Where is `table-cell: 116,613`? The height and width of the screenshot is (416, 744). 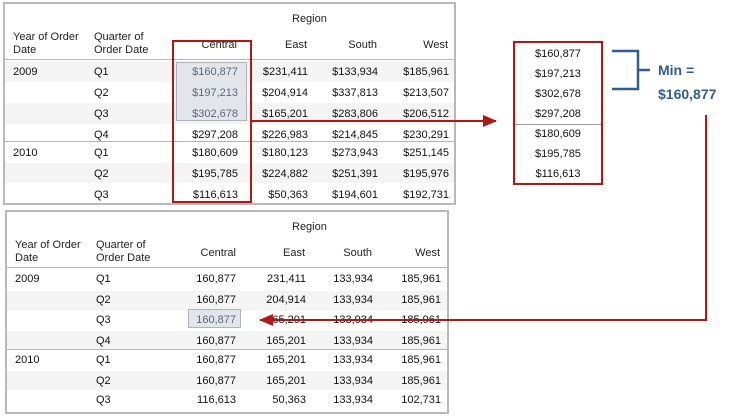 table-cell: 116,613 is located at coordinates (216, 400).